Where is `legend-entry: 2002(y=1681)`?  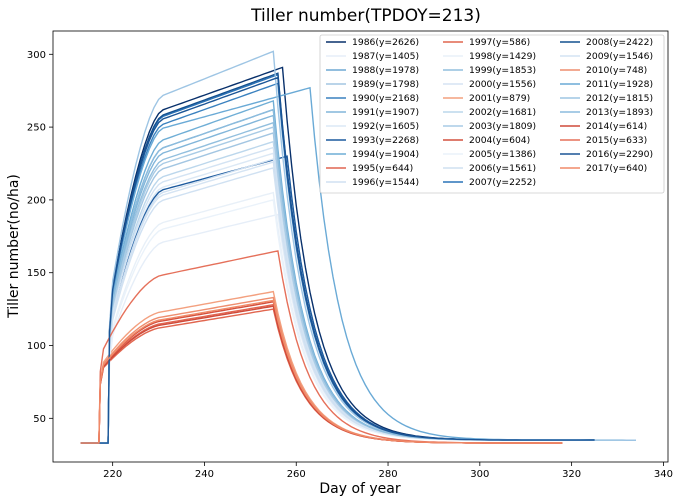 legend-entry: 2002(y=1681) is located at coordinates (502, 112).